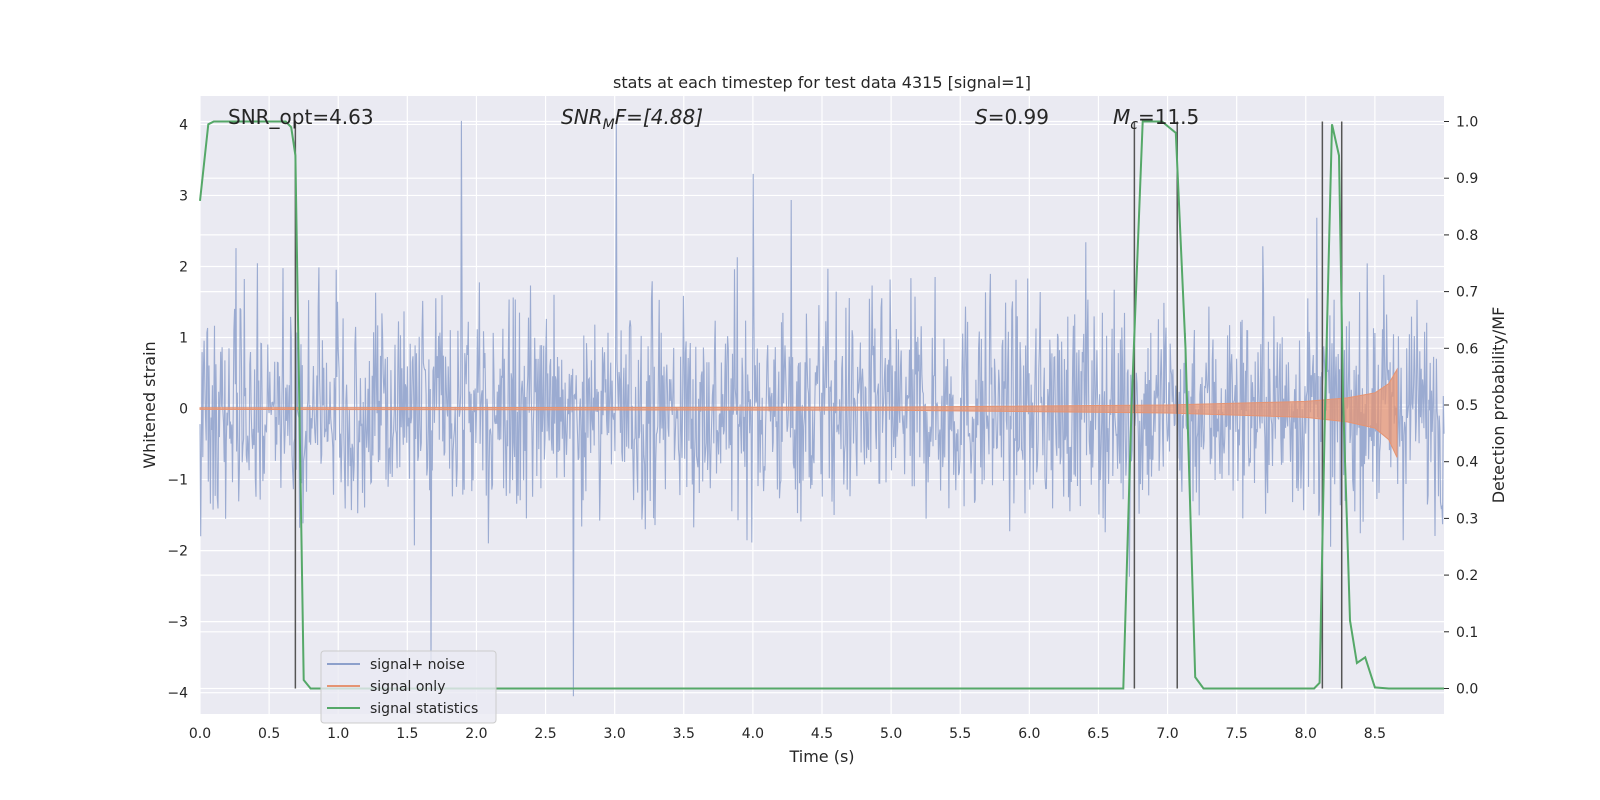 Image resolution: width=1600 pixels, height=800 pixels. What do you see at coordinates (301, 117) in the screenshot?
I see `annotation-snr-opt: SNR_opt=4.63` at bounding box center [301, 117].